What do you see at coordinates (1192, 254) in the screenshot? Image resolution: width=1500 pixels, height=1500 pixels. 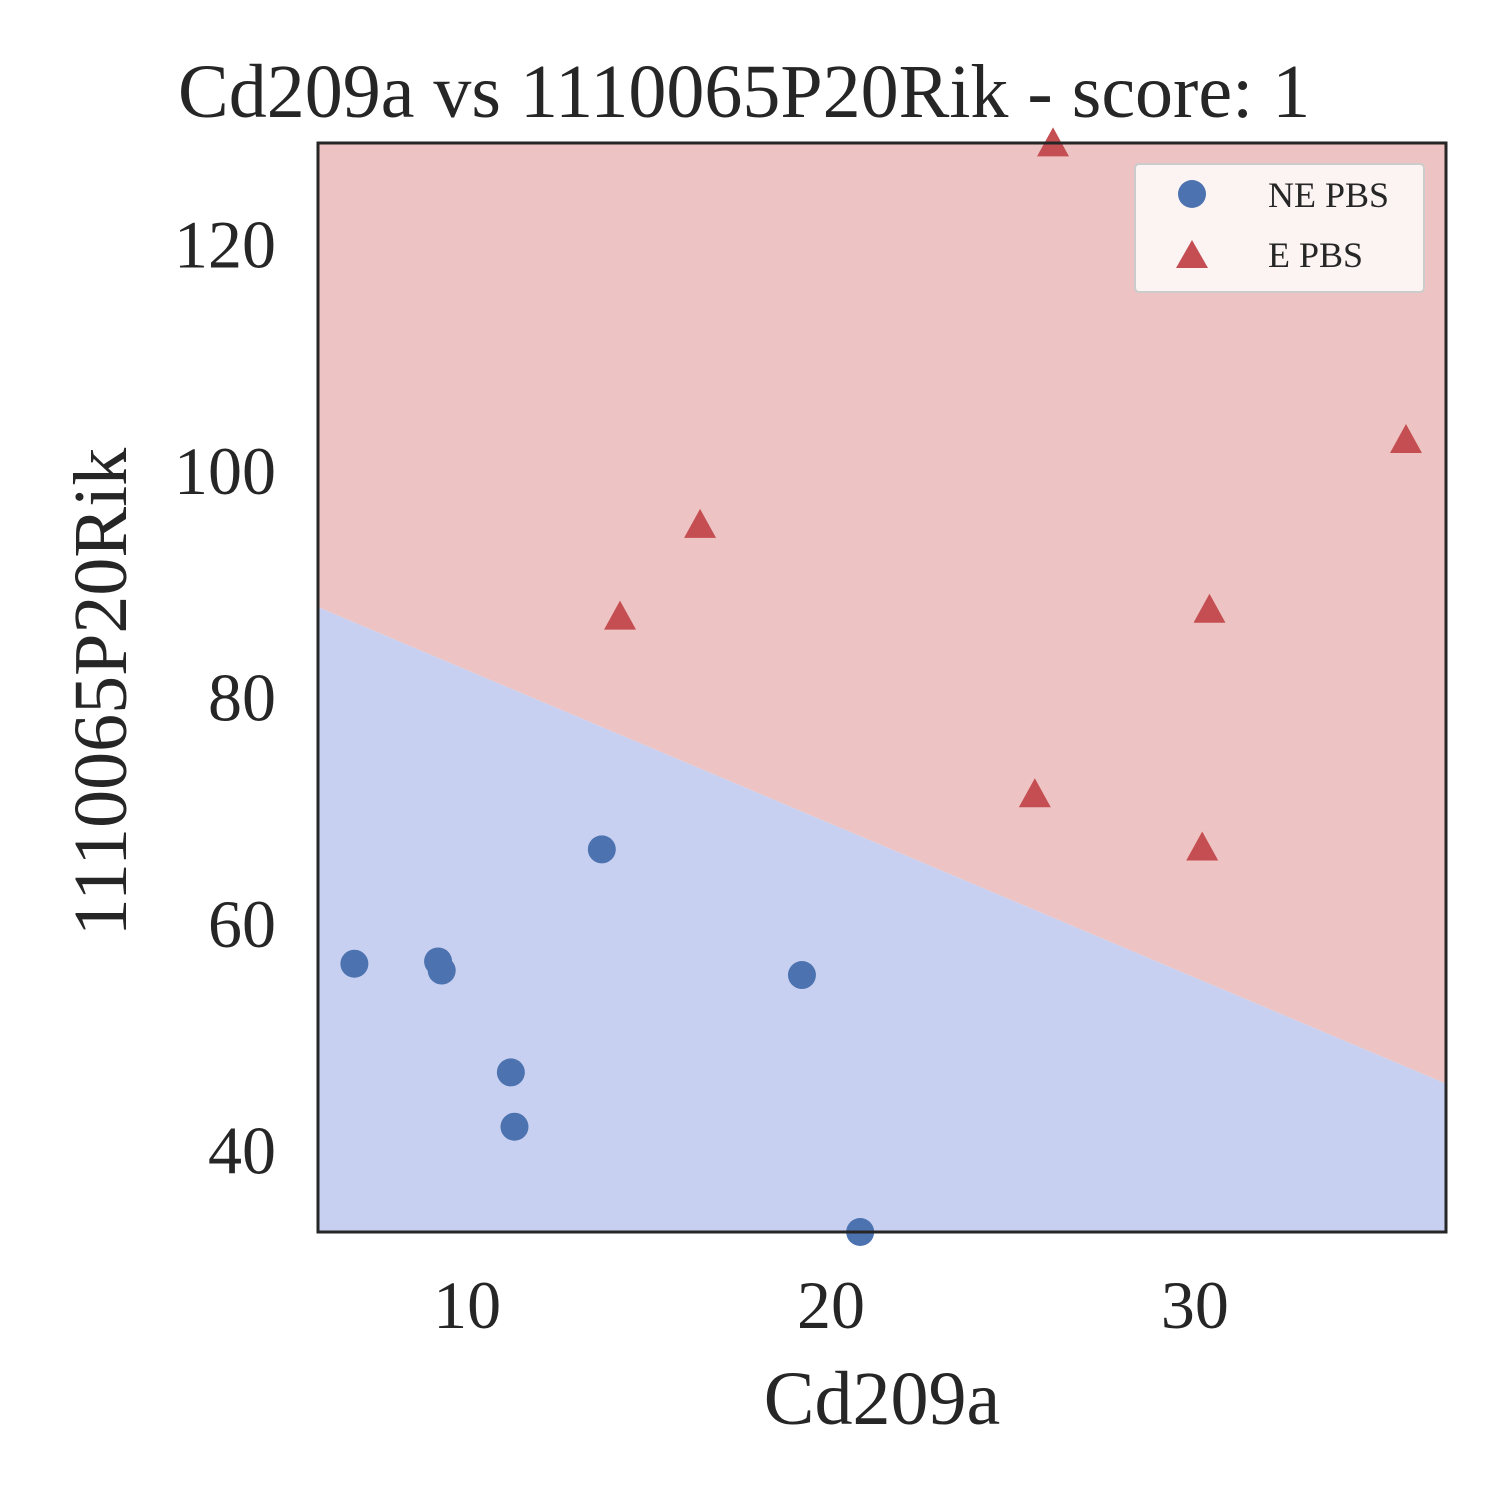 I see `legend-e-pbs-marker` at bounding box center [1192, 254].